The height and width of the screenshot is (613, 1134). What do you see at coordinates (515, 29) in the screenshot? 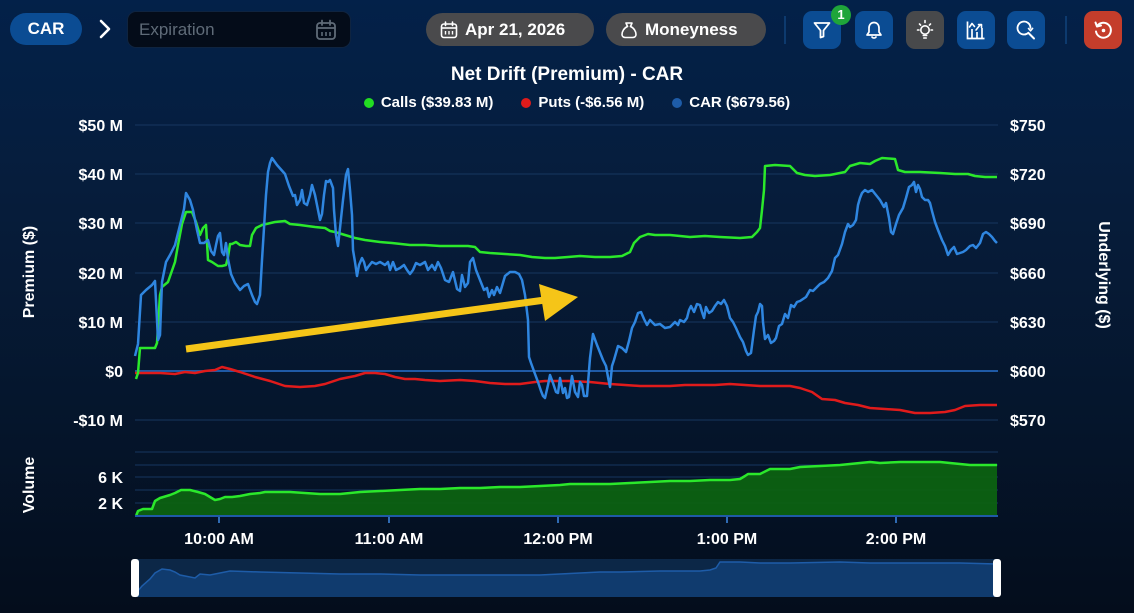
I see `date-label: Apr 21, 2026` at bounding box center [515, 29].